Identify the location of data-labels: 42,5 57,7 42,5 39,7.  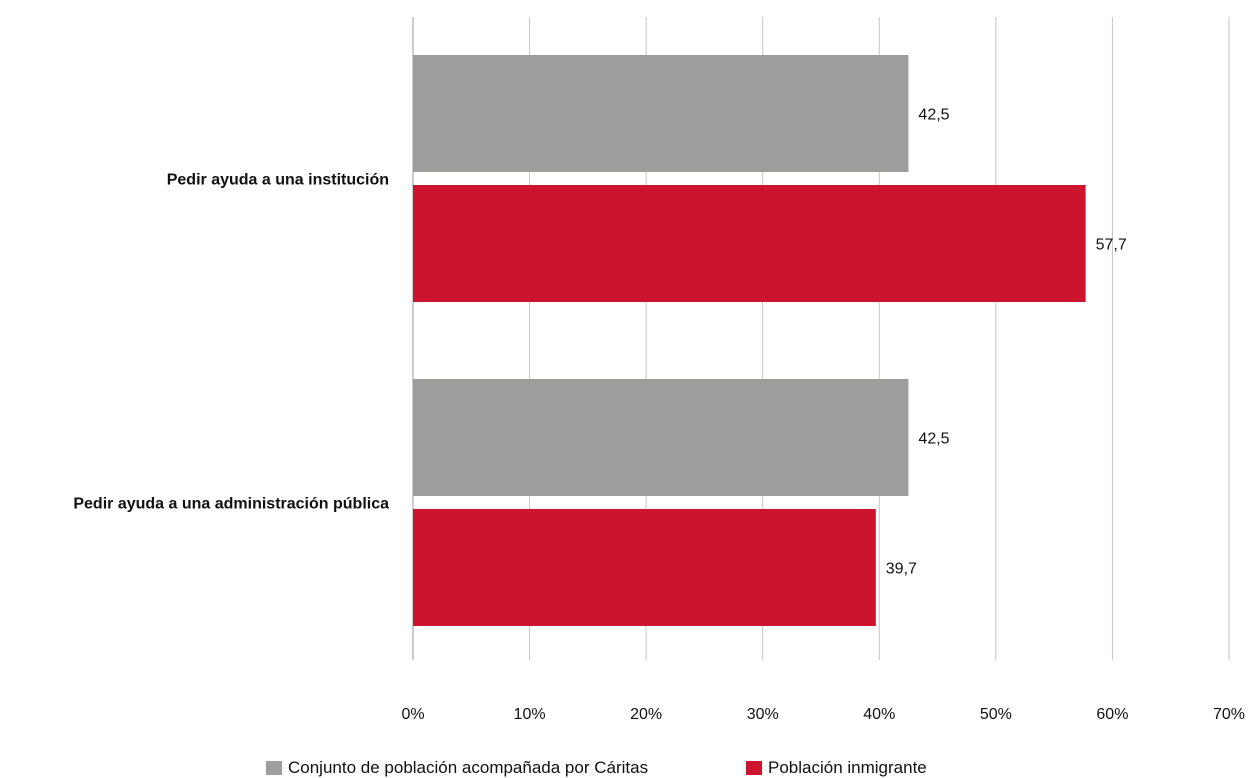
(1006, 342).